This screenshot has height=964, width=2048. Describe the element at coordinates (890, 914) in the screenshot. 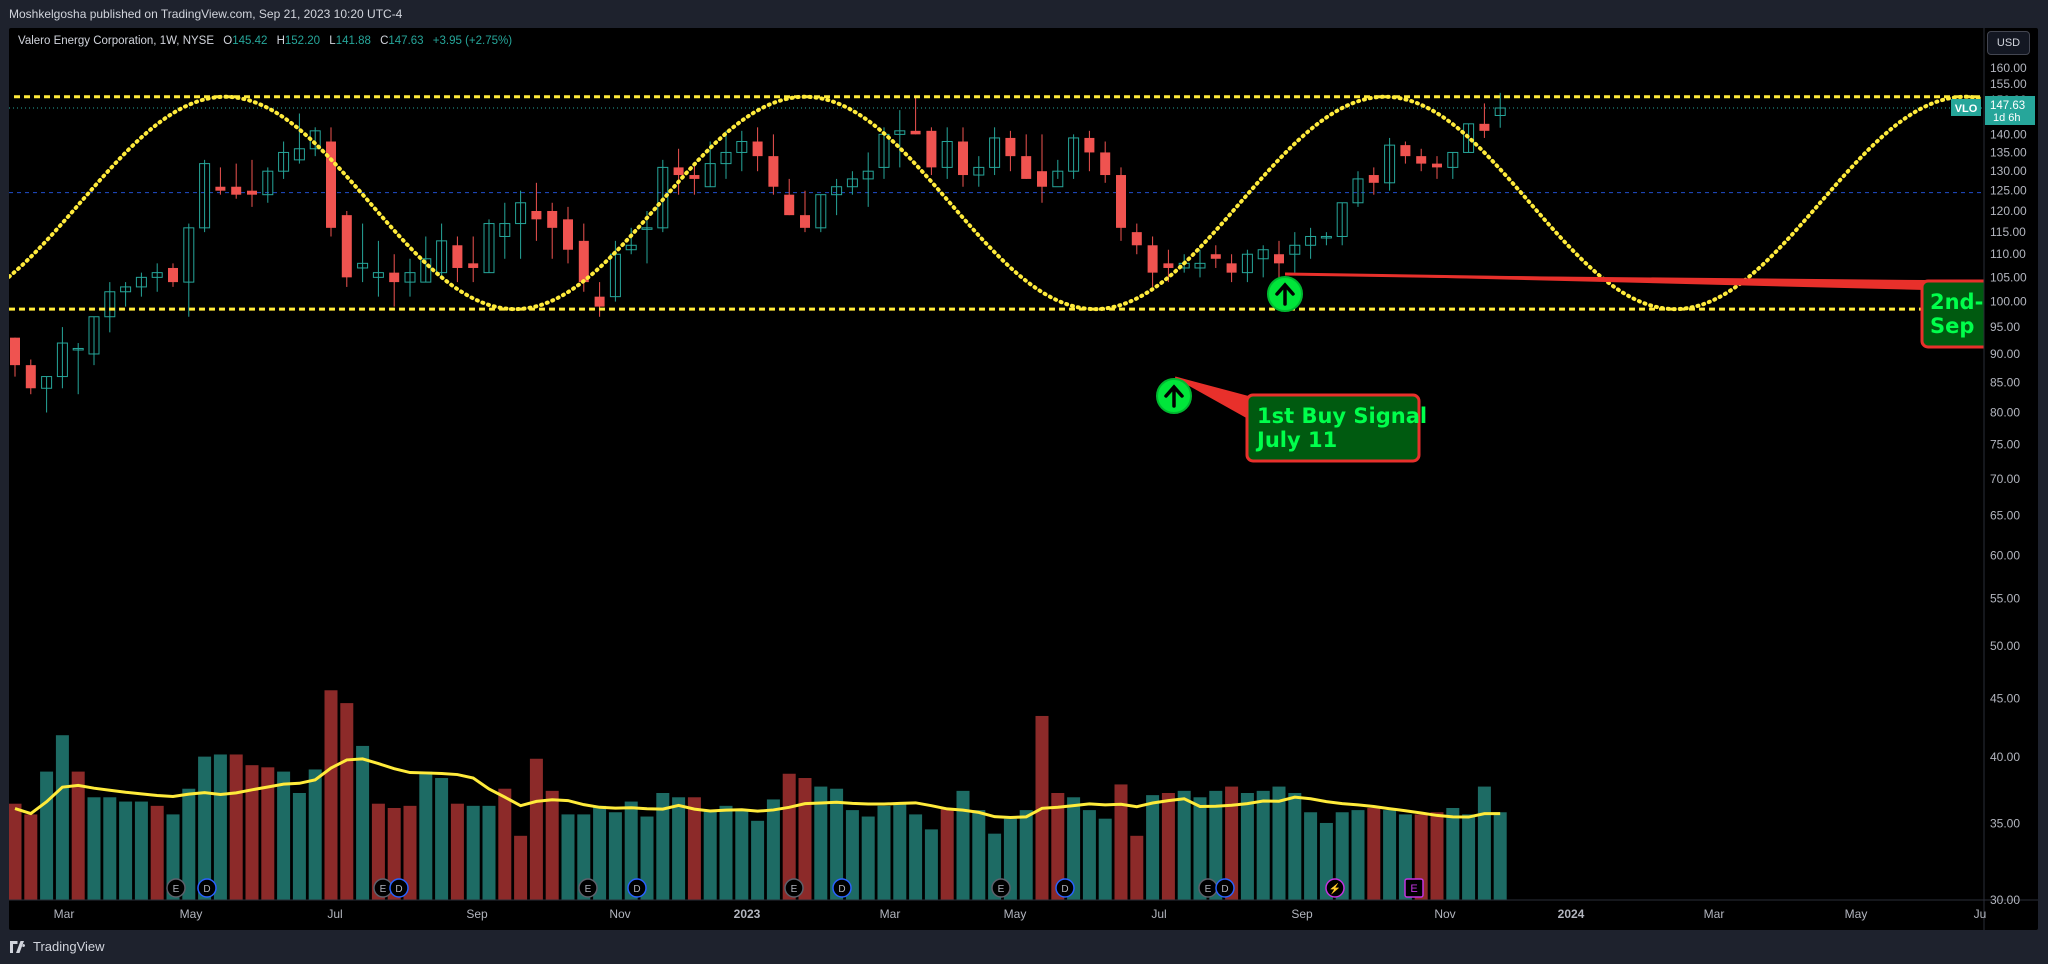

I see `time-tick-label: Mar` at that location.